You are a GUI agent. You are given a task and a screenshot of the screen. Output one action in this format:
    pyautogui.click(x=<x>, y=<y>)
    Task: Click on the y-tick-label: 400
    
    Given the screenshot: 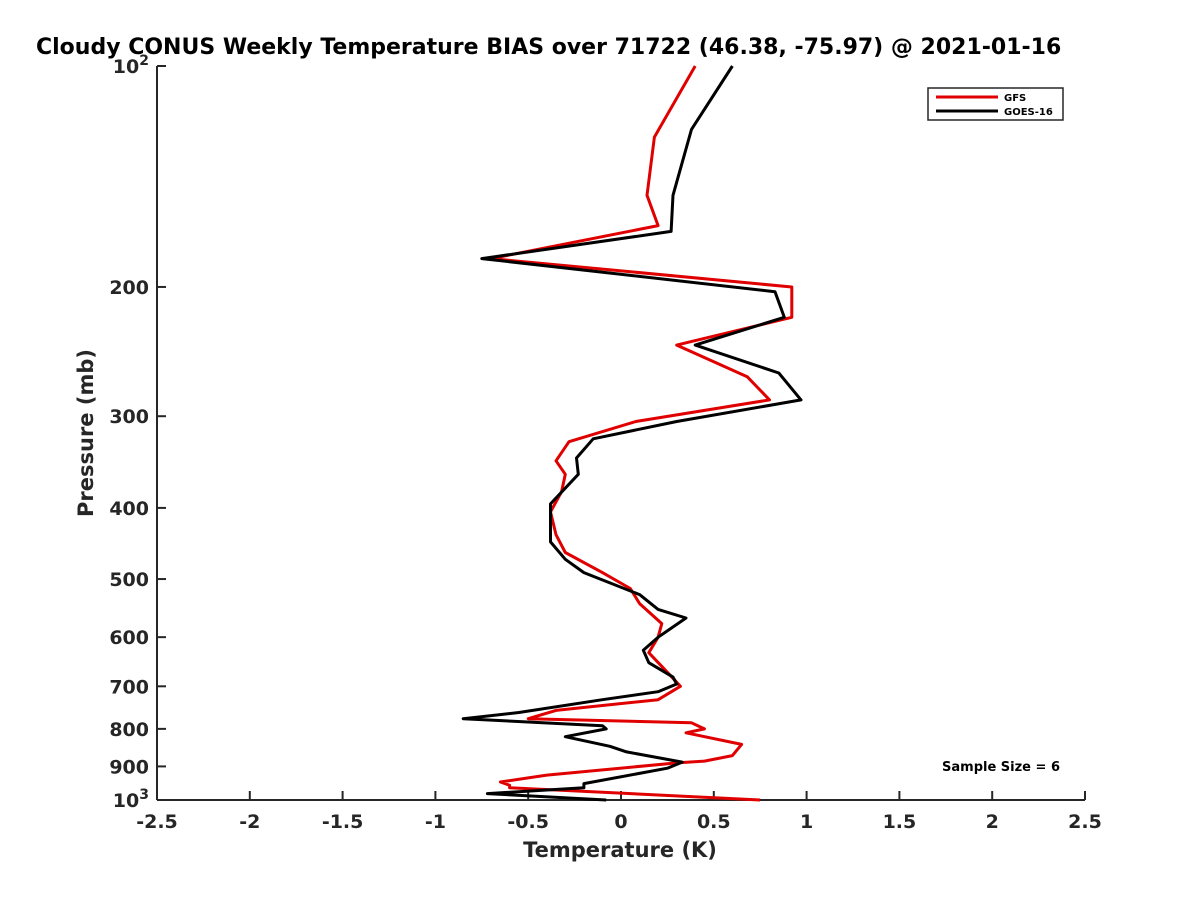 What is the action you would take?
    pyautogui.click(x=129, y=509)
    